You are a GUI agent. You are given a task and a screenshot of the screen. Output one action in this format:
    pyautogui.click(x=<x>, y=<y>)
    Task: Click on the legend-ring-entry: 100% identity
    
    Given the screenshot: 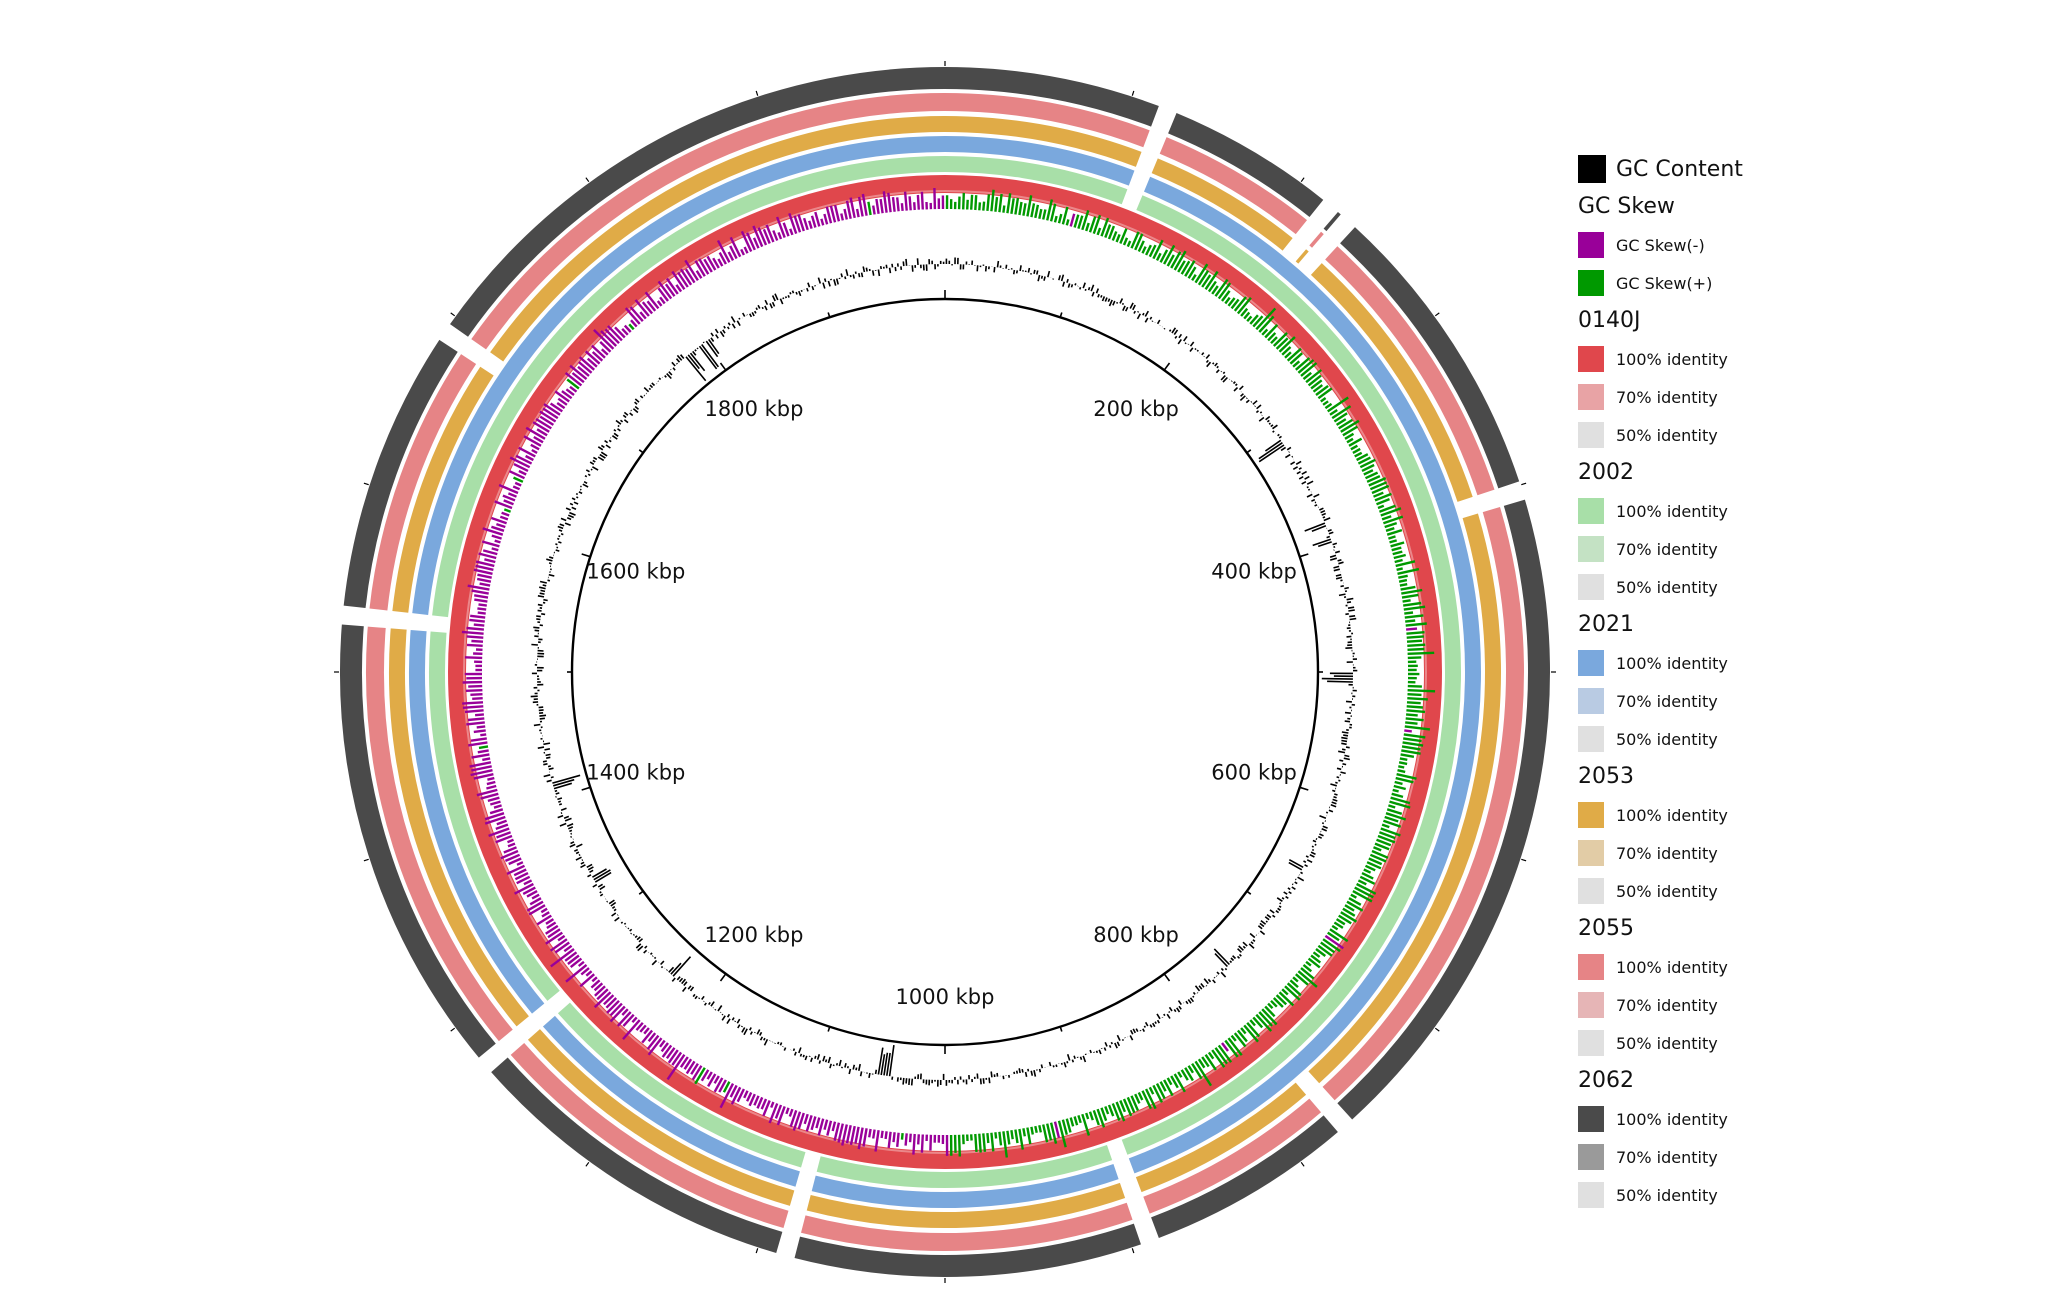 What is the action you would take?
    pyautogui.click(x=1798, y=359)
    